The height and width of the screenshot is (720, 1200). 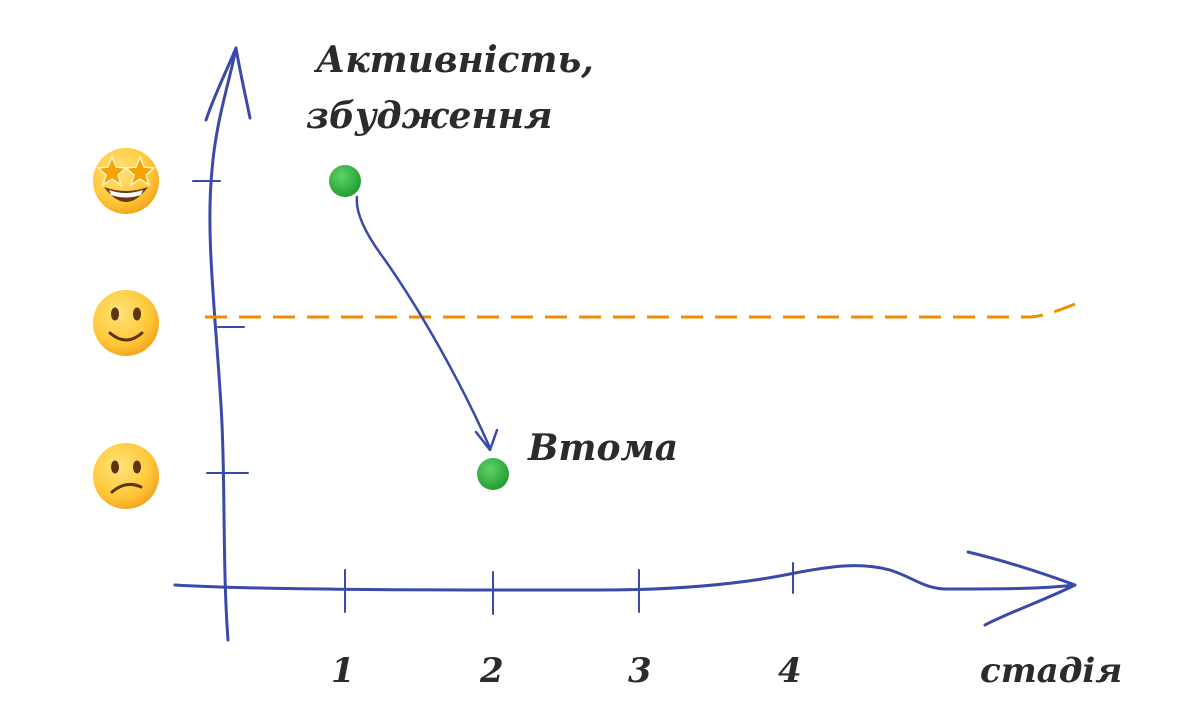 I want to click on x-axis-arrowhead, so click(x=1021, y=588).